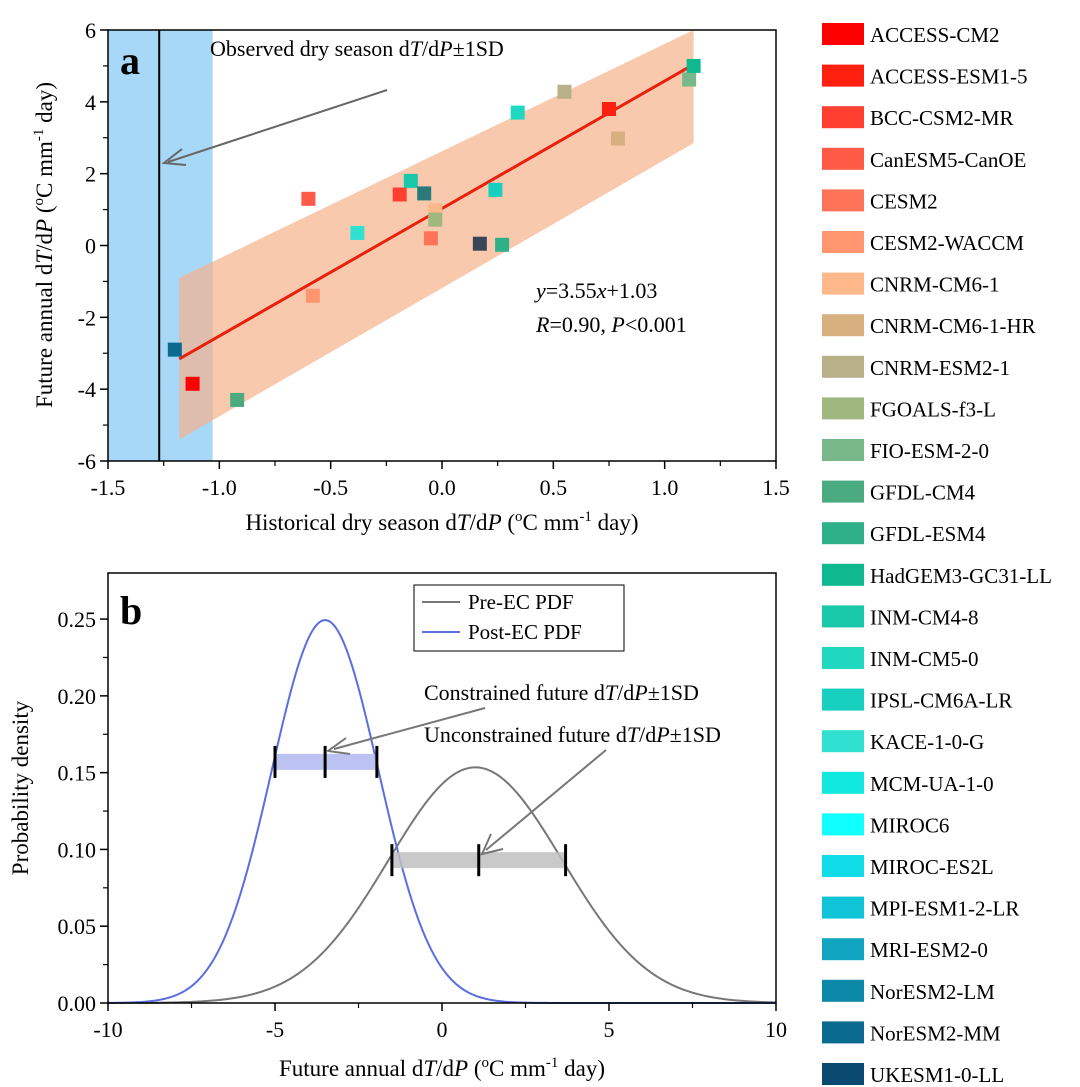  Describe the element at coordinates (174, 349) in the screenshot. I see `point-noresm2-mm` at that location.